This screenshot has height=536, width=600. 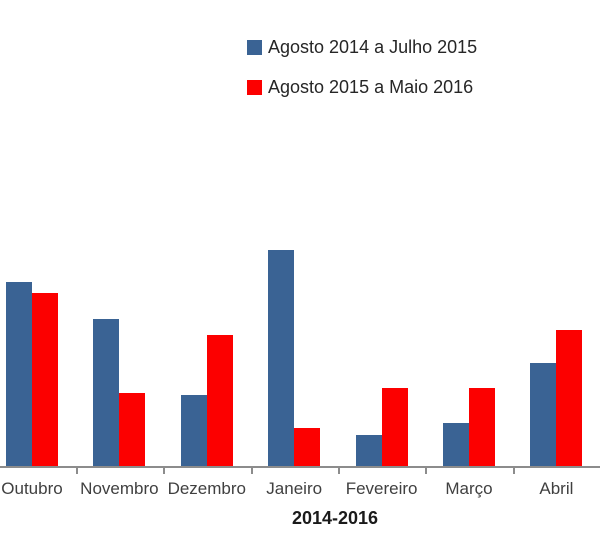 I want to click on legend-label-series2: Agosto 2015 a Maio 2016, so click(x=371, y=87).